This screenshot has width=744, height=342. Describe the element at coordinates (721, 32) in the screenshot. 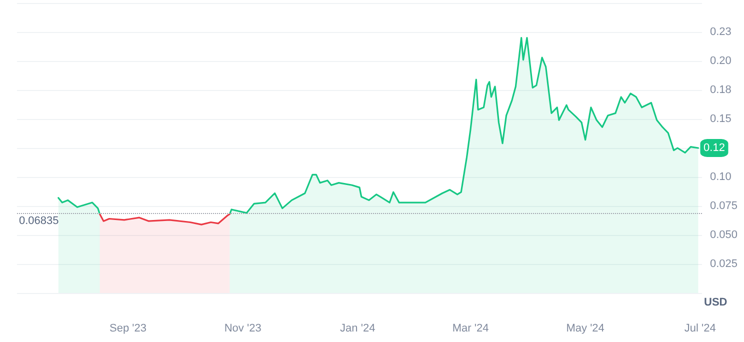

I see `y-tick-label: 0.23` at that location.